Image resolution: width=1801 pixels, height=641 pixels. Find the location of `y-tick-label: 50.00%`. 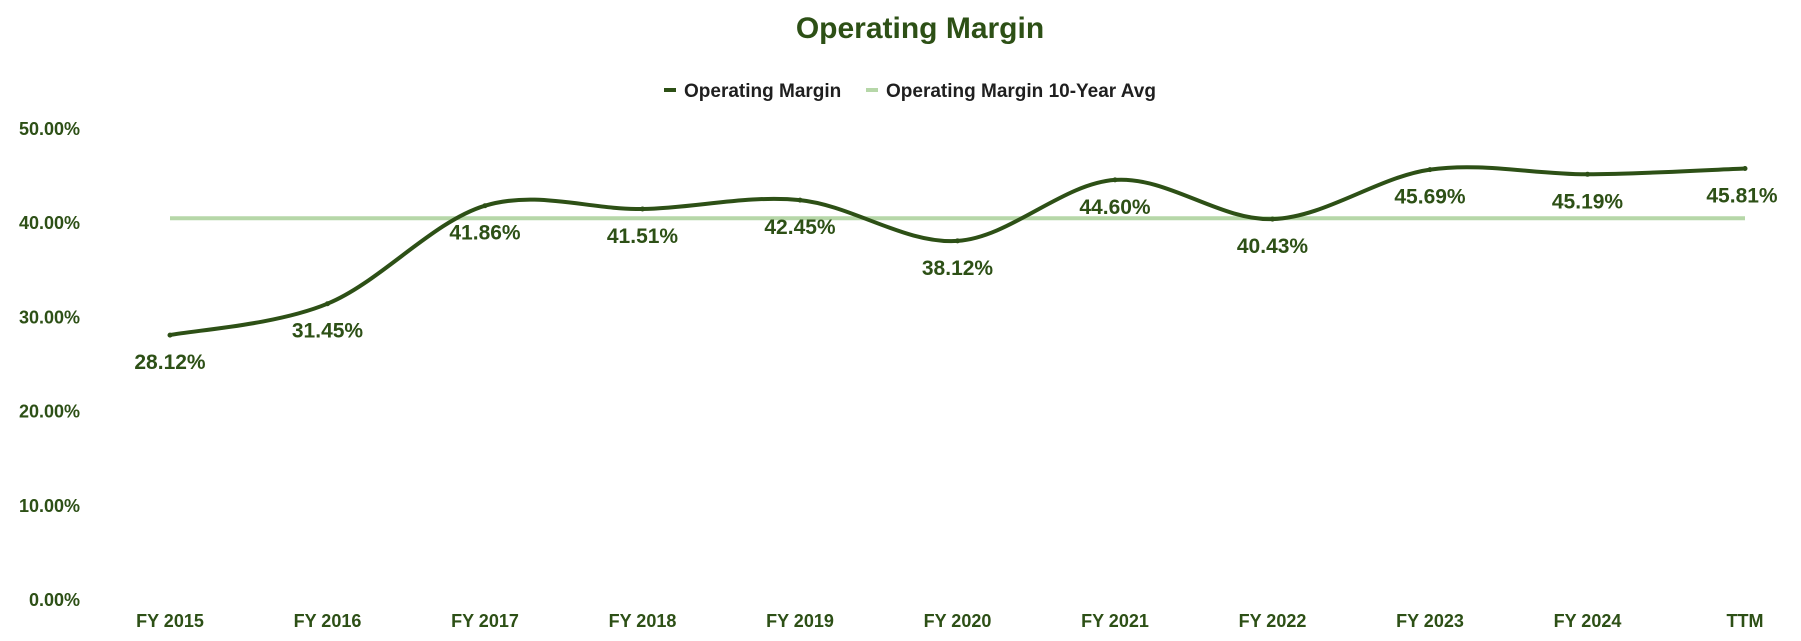

y-tick-label: 50.00% is located at coordinates (49, 129).